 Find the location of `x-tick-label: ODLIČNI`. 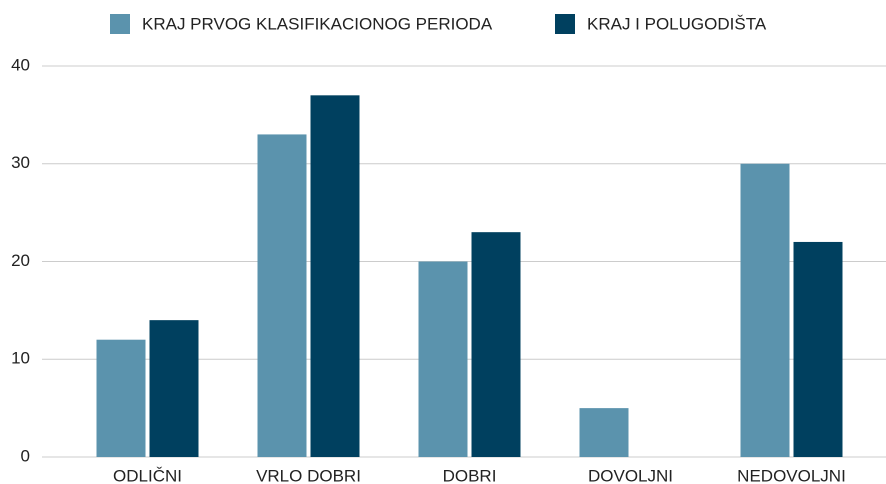

x-tick-label: ODLIČNI is located at coordinates (147, 475).